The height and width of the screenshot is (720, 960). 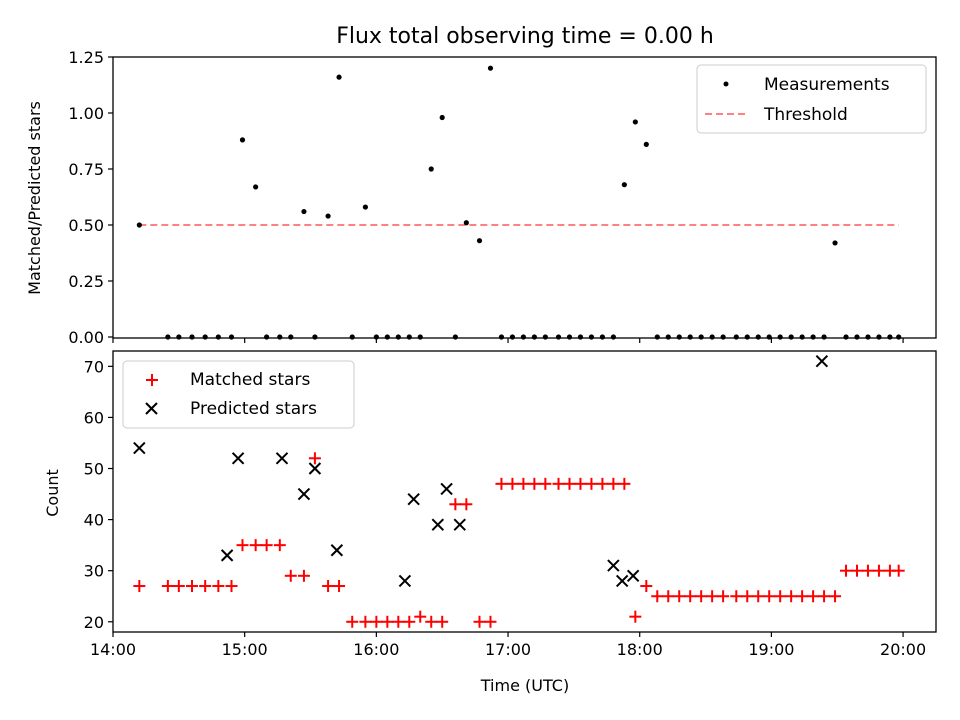 I want to click on bottom-x-axis-label: Time (UTC), so click(x=524, y=685).